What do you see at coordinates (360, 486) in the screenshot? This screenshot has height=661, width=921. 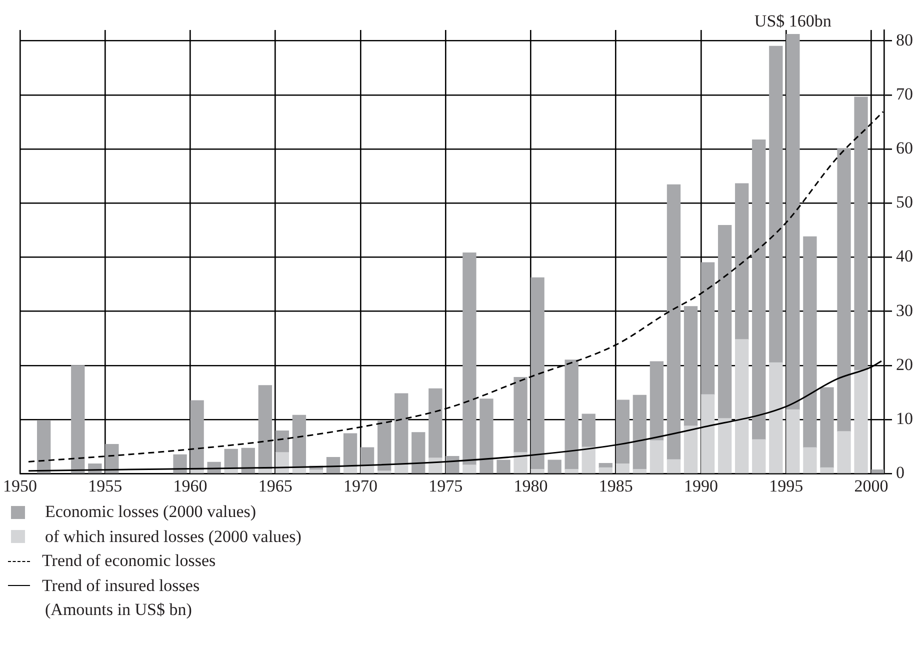 I see `x-tick-label: 1970` at bounding box center [360, 486].